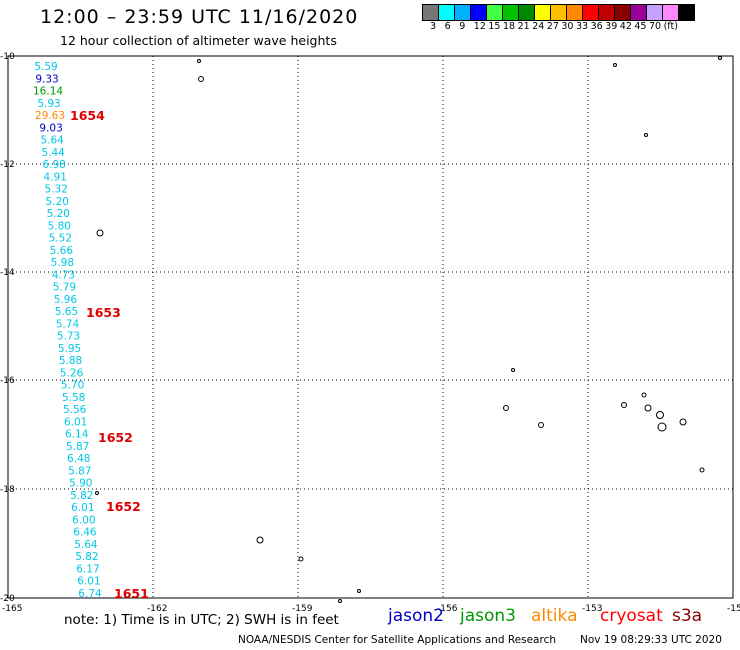  What do you see at coordinates (7, 273) in the screenshot?
I see `y-axis-tick: -14` at bounding box center [7, 273].